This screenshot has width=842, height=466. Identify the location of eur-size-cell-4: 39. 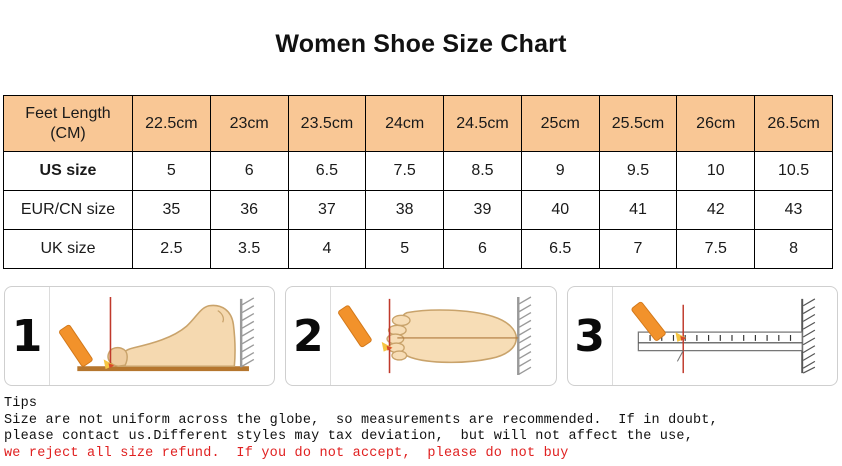
(482, 210).